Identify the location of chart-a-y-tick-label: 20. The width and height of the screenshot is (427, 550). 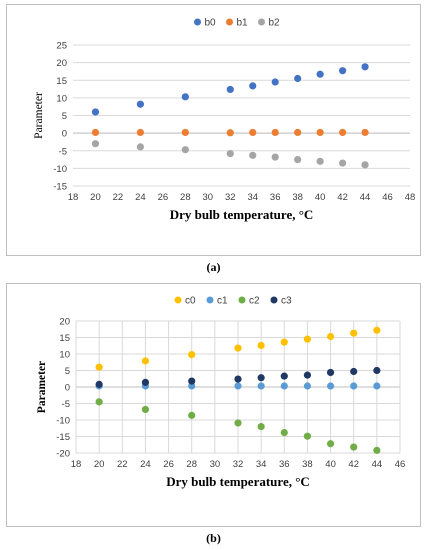
(61, 63).